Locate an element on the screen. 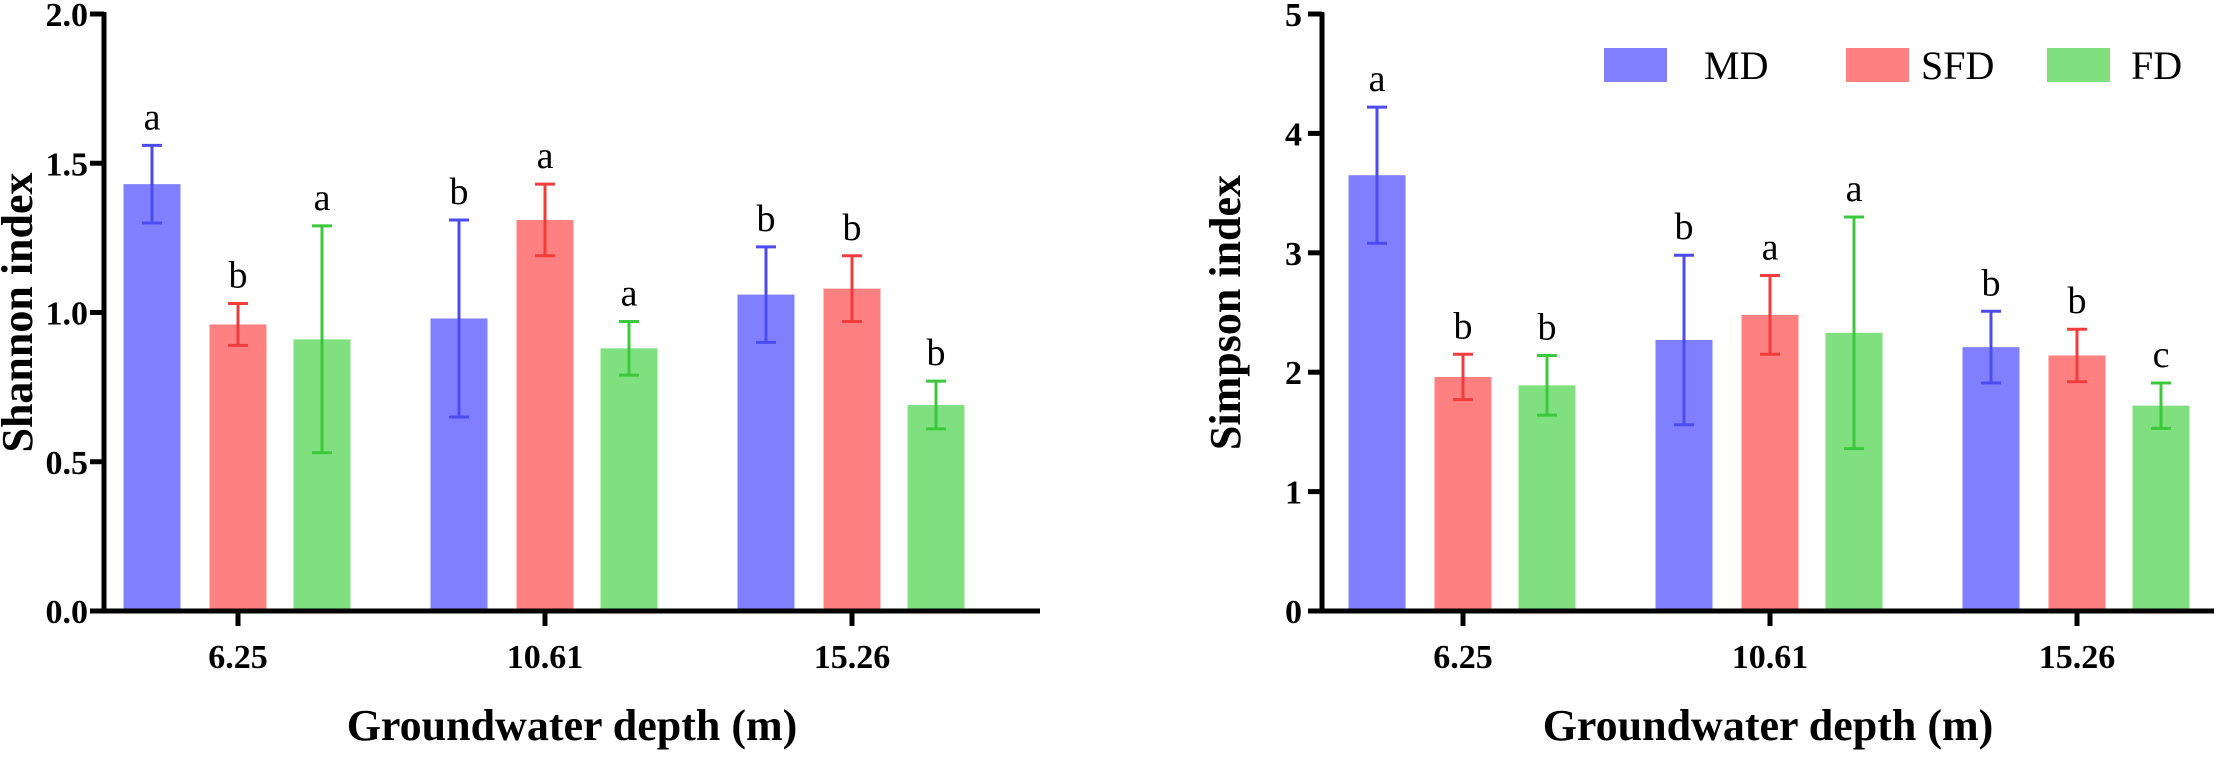 The image size is (2221, 768). legend: MD SFD FD is located at coordinates (1893, 65).